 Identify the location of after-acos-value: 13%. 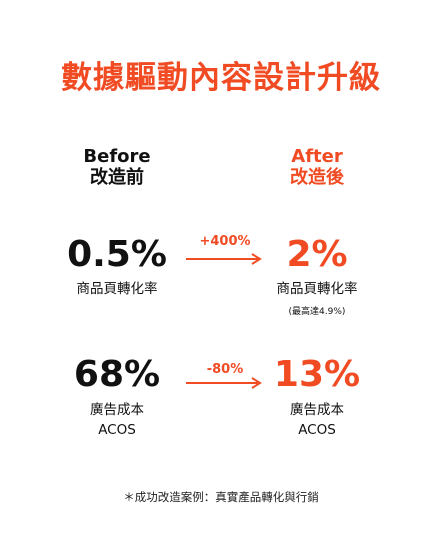
(317, 374).